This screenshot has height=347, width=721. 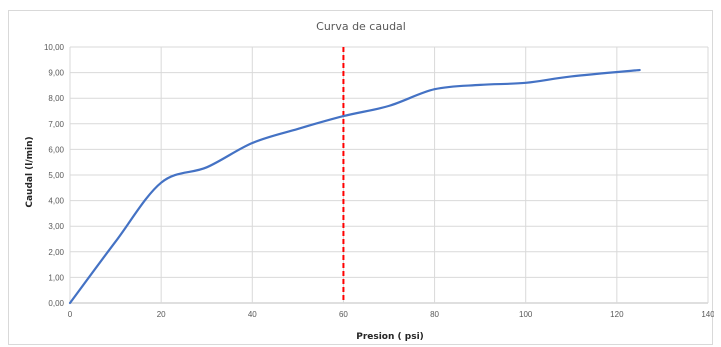 What do you see at coordinates (391, 314) in the screenshot?
I see `x-tick-labels: 0 20 40 60 80 100 120 140` at bounding box center [391, 314].